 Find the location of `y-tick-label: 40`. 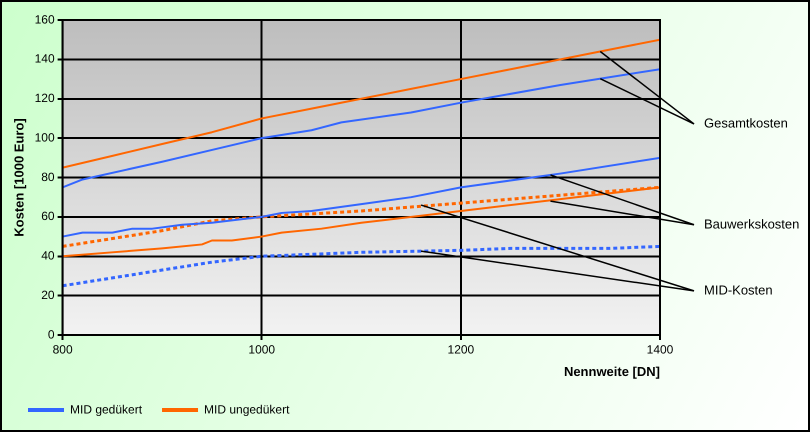

y-tick-label: 40 is located at coordinates (48, 255).